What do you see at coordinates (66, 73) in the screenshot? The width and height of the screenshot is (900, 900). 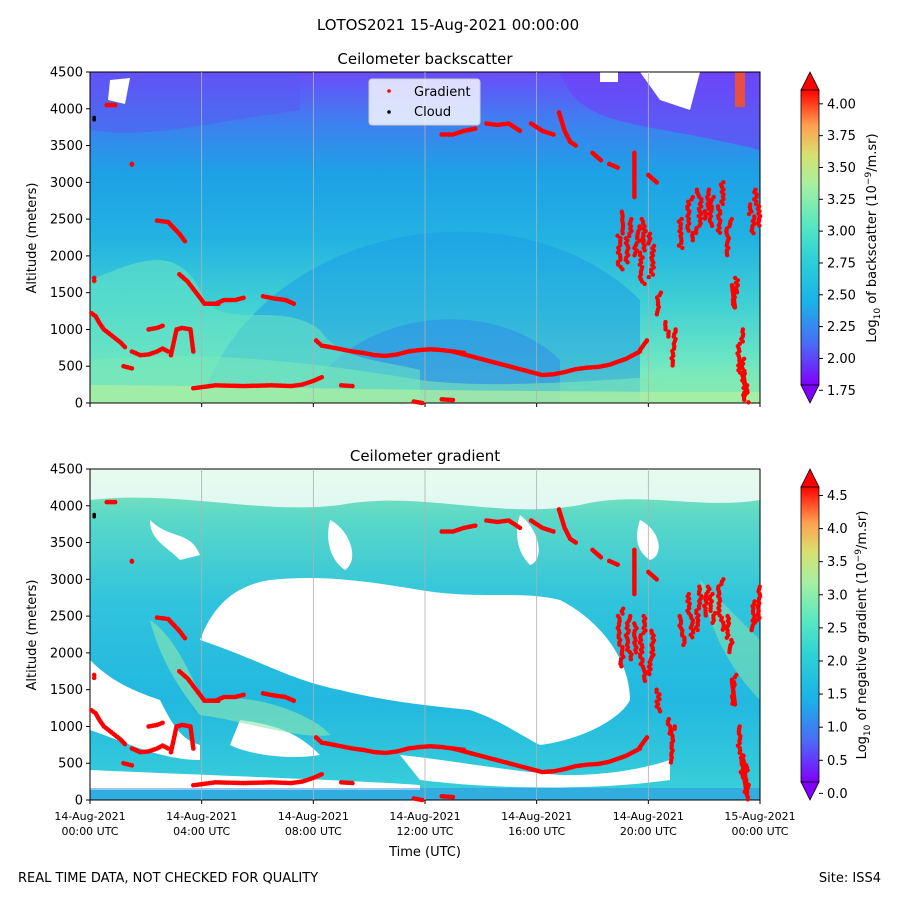 I see `y-tick-label: 4500` at bounding box center [66, 73].